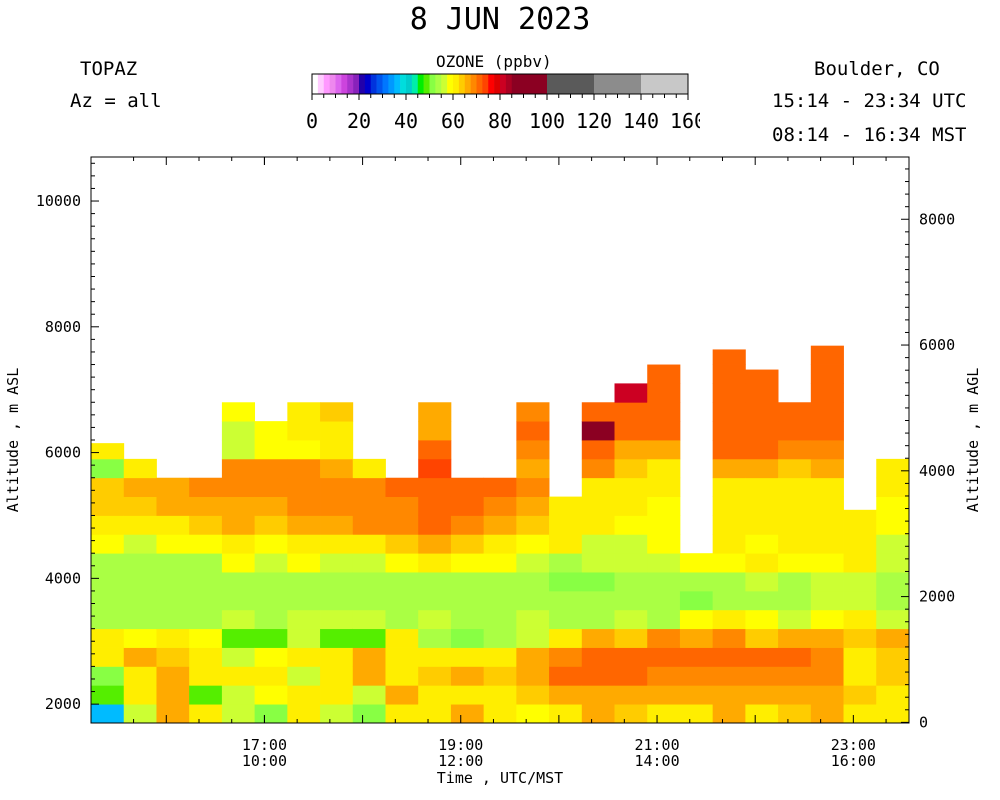 The height and width of the screenshot is (800, 1000). I want to click on y-right-tick-label: 8000, so click(937, 219).